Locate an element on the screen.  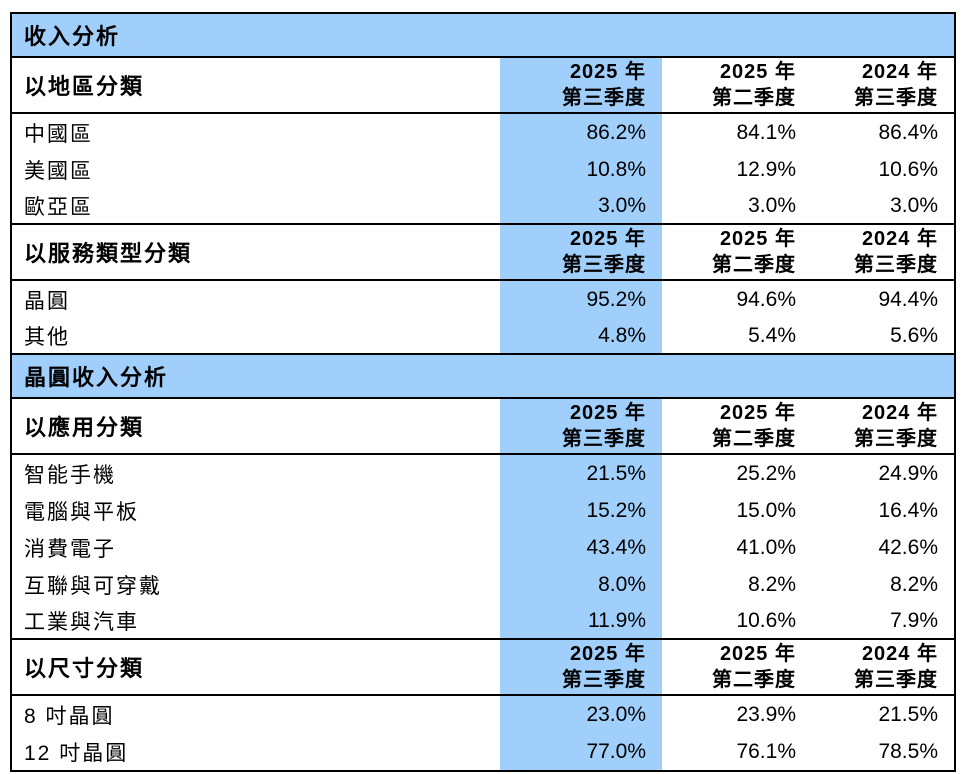
value-cell: 15.0% is located at coordinates (766, 510).